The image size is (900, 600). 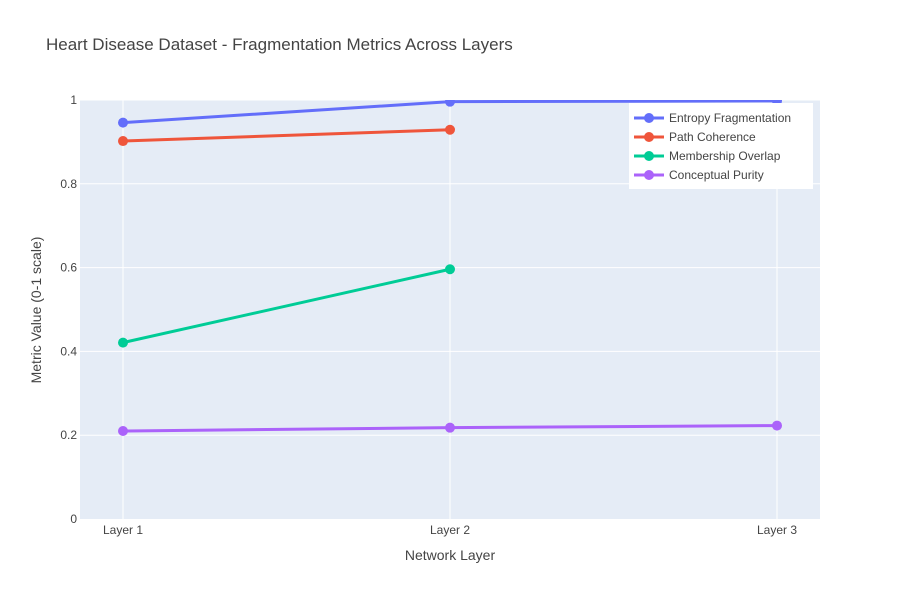 What do you see at coordinates (450, 555) in the screenshot?
I see `x-axis-title: Network Layer` at bounding box center [450, 555].